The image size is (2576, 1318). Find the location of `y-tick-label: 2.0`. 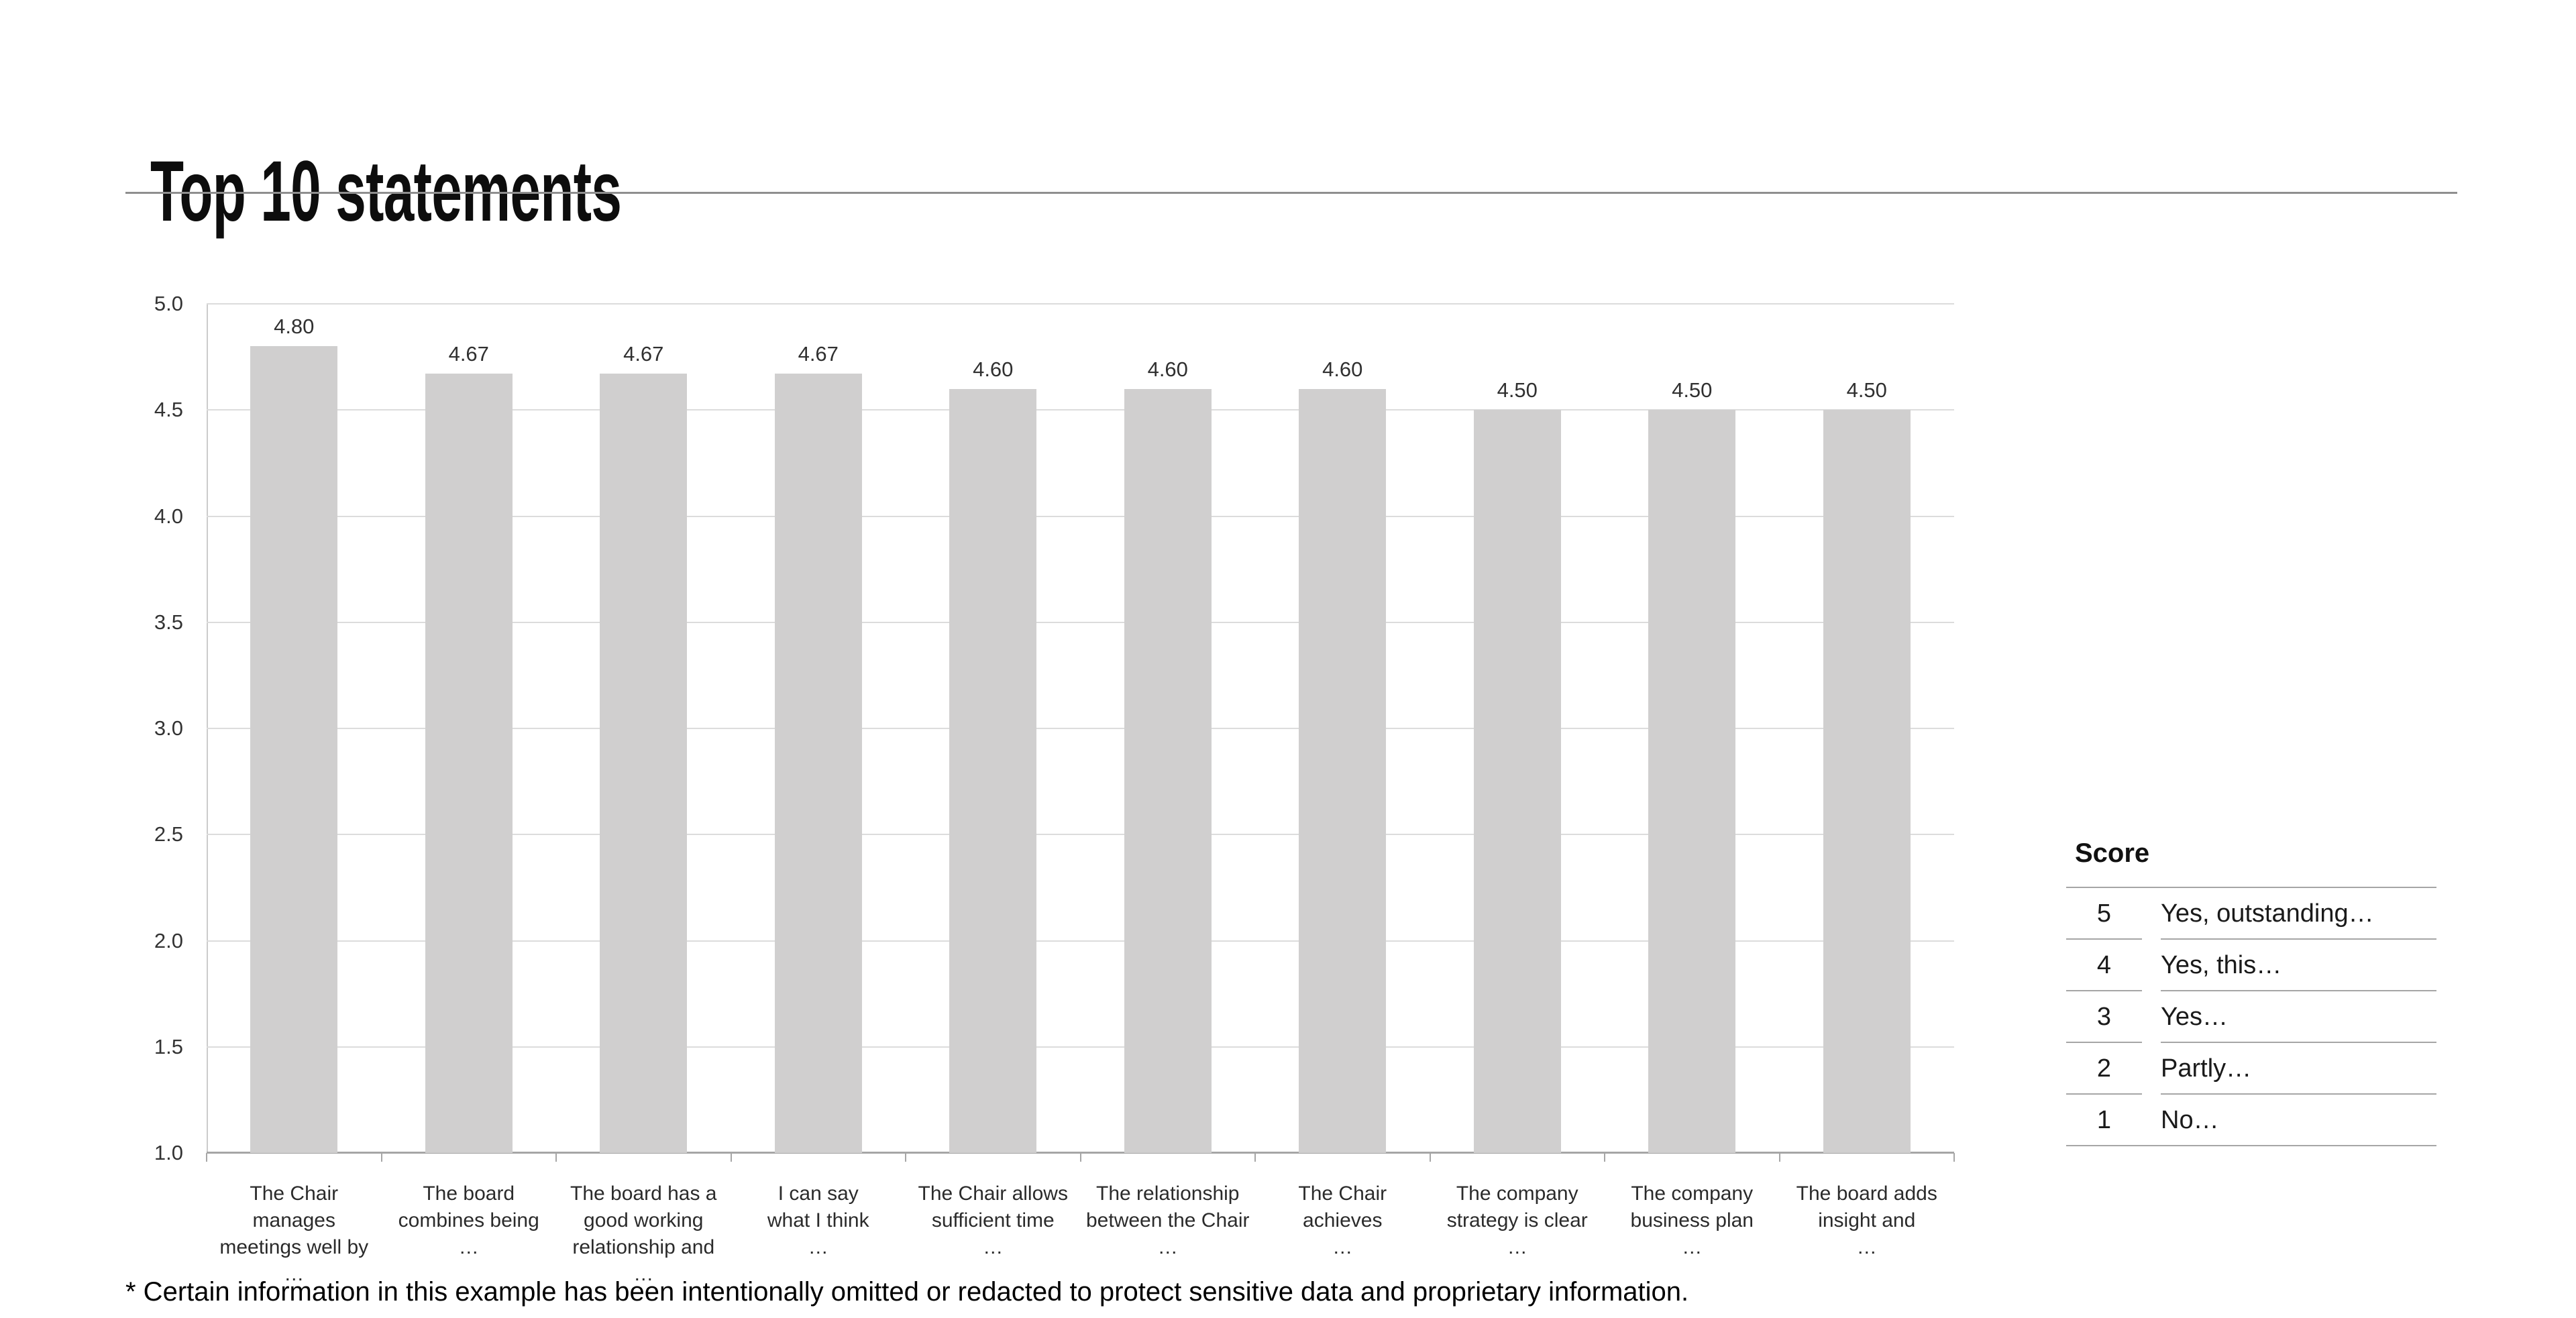

y-tick-label: 2.0 is located at coordinates (168, 940).